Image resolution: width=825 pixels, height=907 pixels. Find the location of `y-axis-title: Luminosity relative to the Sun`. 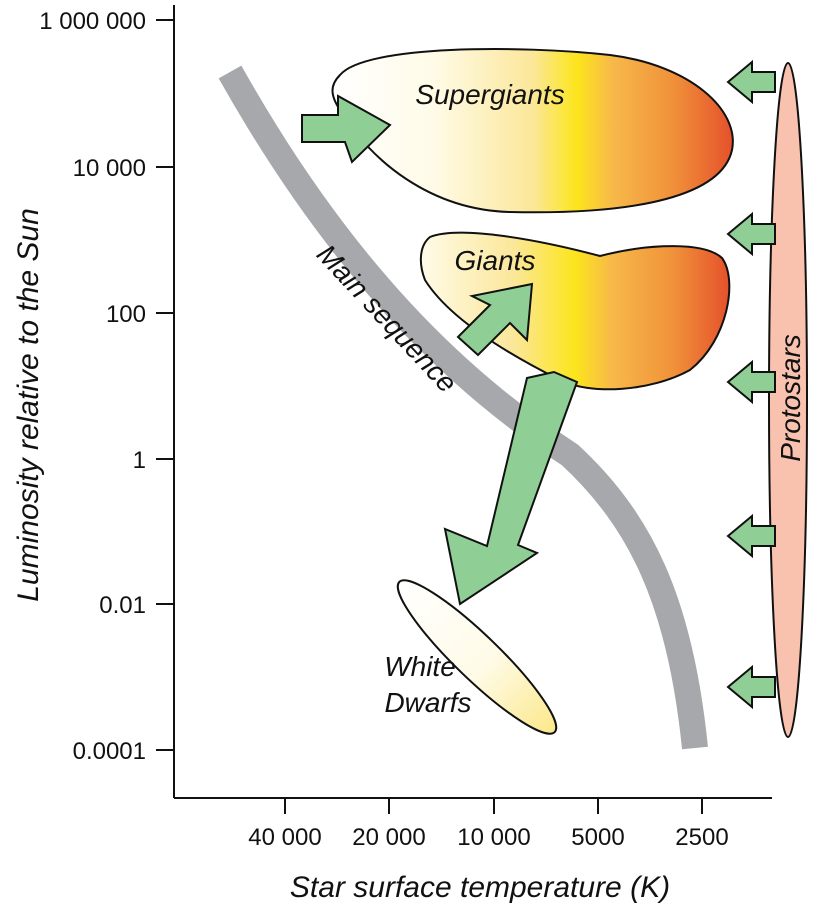

y-axis-title: Luminosity relative to the Sun is located at coordinates (28, 405).